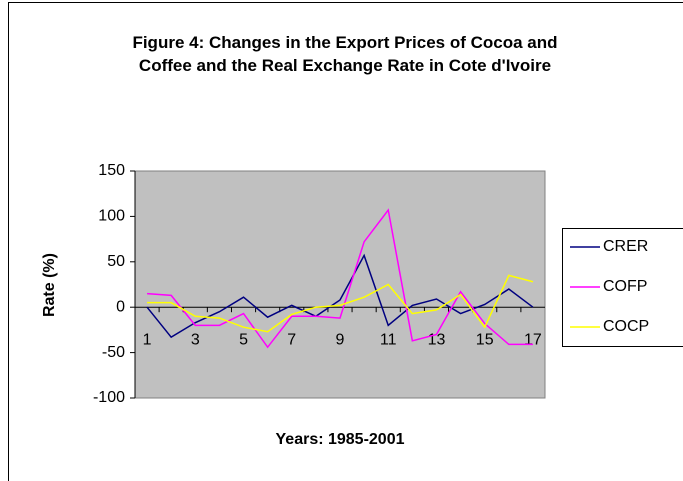  I want to click on x-tick-label: 1, so click(147, 339).